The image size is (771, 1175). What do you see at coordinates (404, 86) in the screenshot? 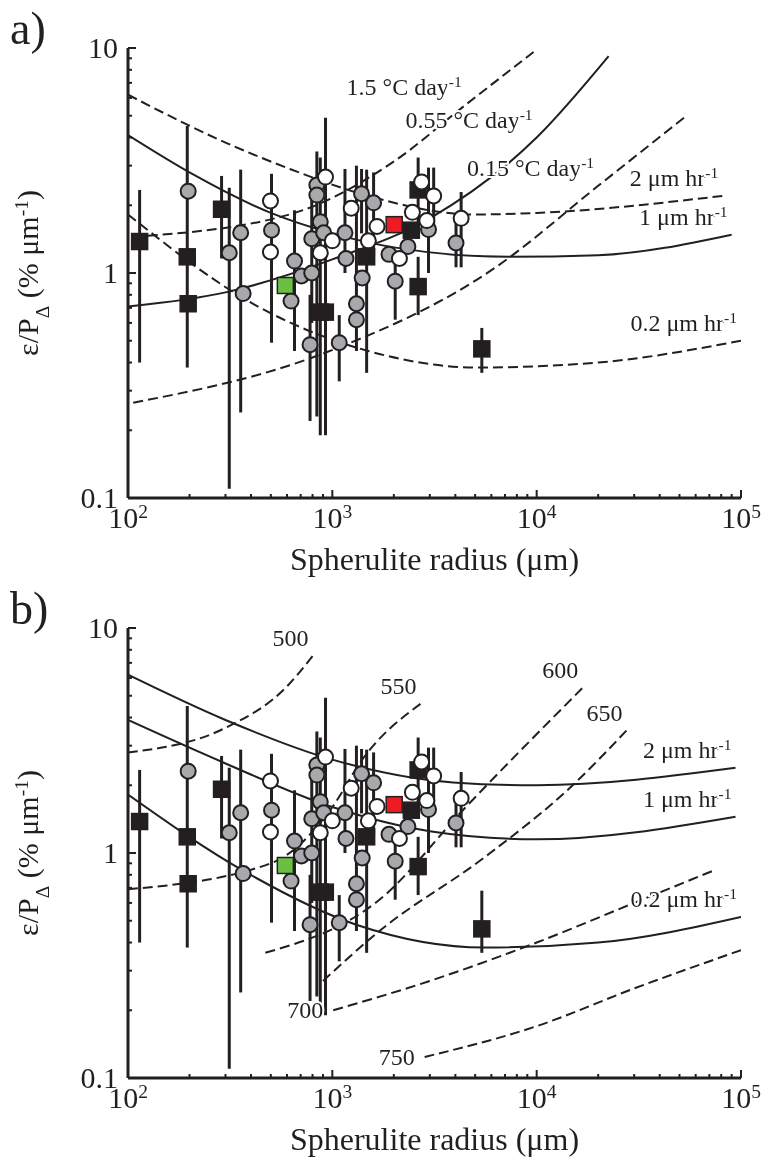
I see `annotation: 1.5 °C day$^{-1}$` at bounding box center [404, 86].